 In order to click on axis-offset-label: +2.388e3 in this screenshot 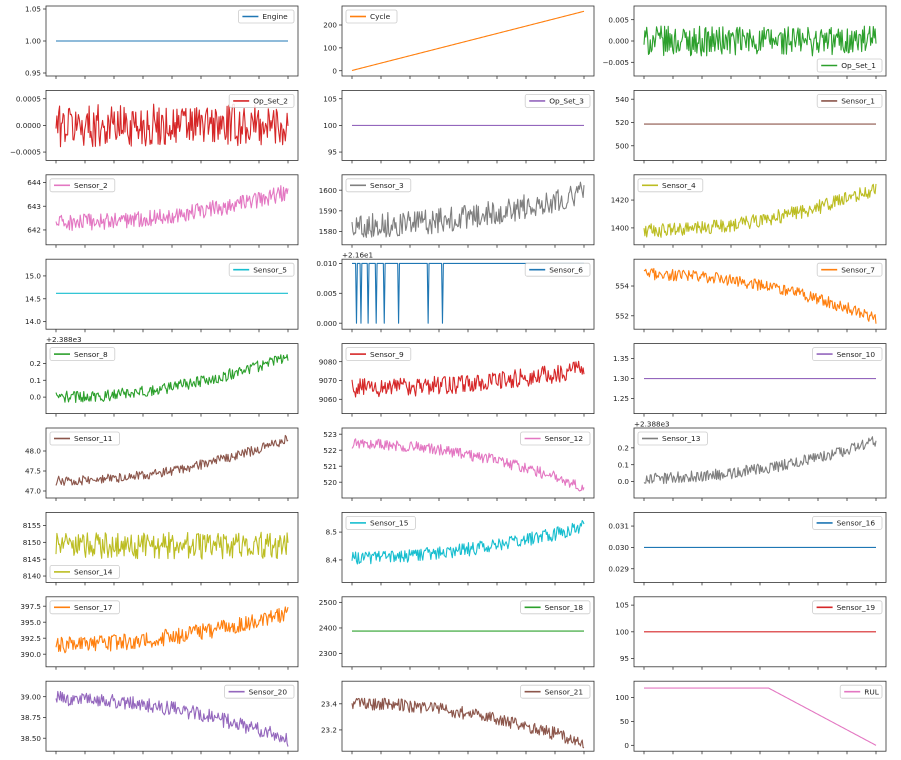, I will do `click(64, 339)`.